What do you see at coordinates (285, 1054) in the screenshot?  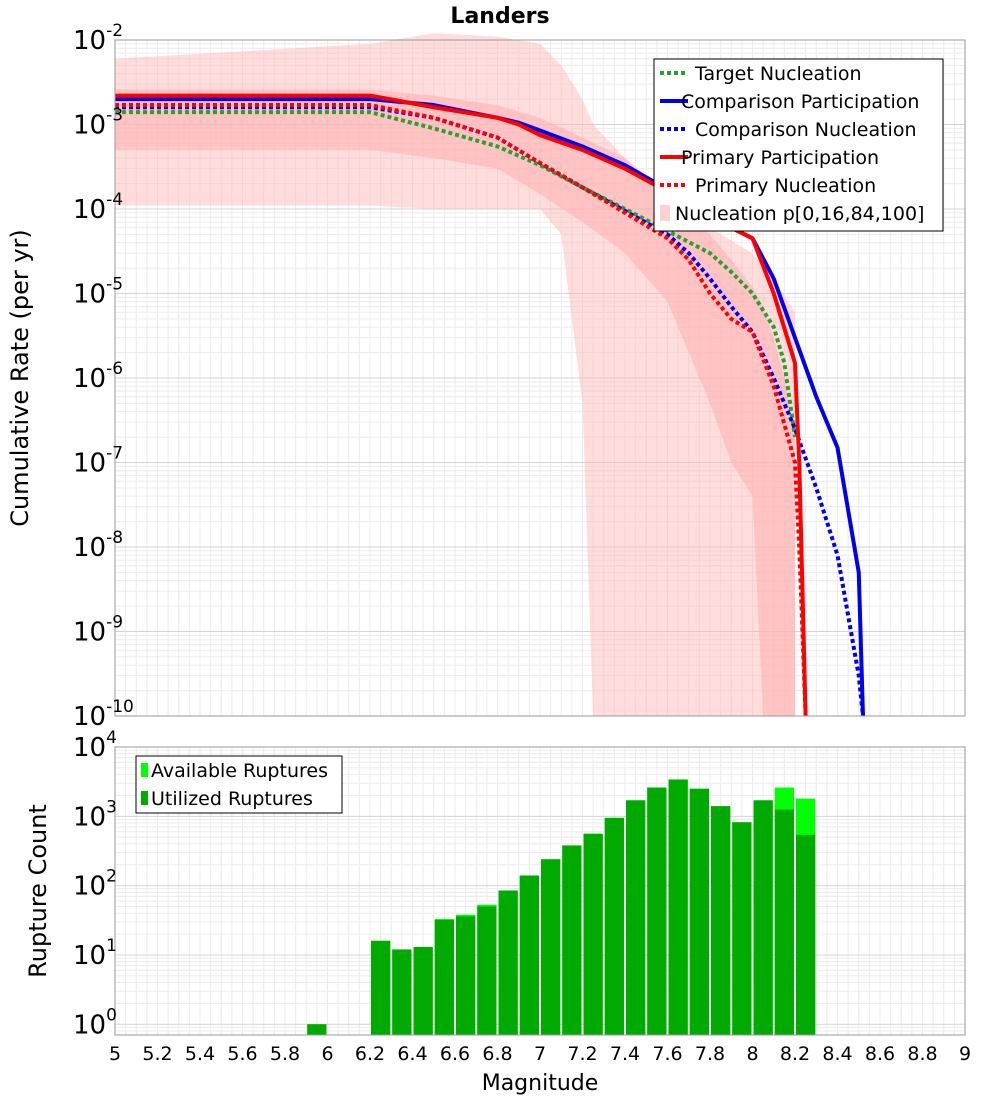 I see `x-tick-label: 5.8` at bounding box center [285, 1054].